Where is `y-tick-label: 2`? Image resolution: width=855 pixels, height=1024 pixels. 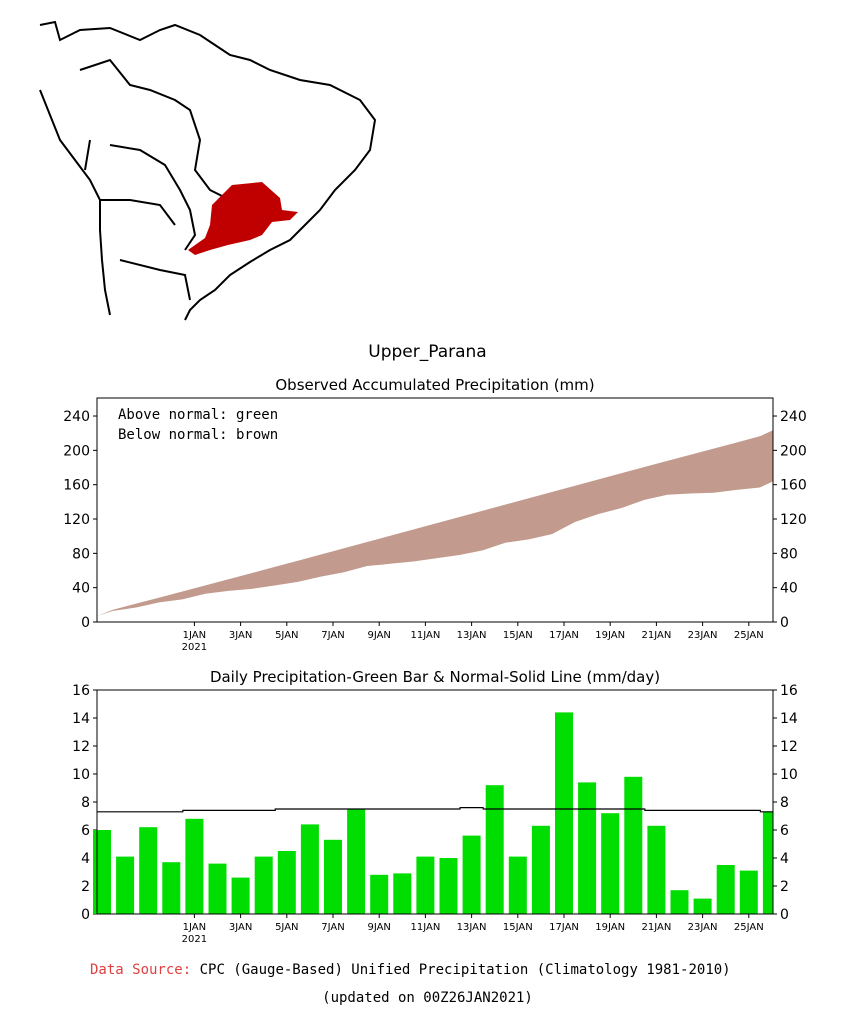 y-tick-label: 2 is located at coordinates (85, 887).